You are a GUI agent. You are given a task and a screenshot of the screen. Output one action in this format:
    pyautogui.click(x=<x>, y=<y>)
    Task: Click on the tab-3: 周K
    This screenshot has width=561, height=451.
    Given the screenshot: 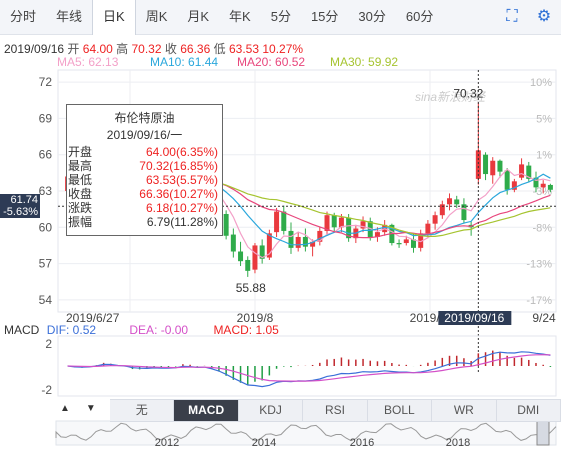 What is the action you would take?
    pyautogui.click(x=156, y=16)
    